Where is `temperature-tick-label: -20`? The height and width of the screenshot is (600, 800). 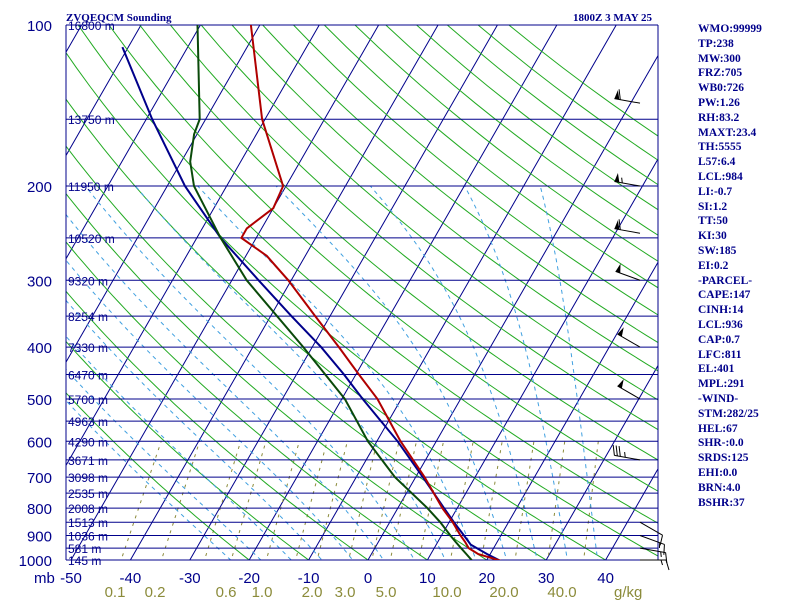 temperature-tick-label: -20 is located at coordinates (249, 578).